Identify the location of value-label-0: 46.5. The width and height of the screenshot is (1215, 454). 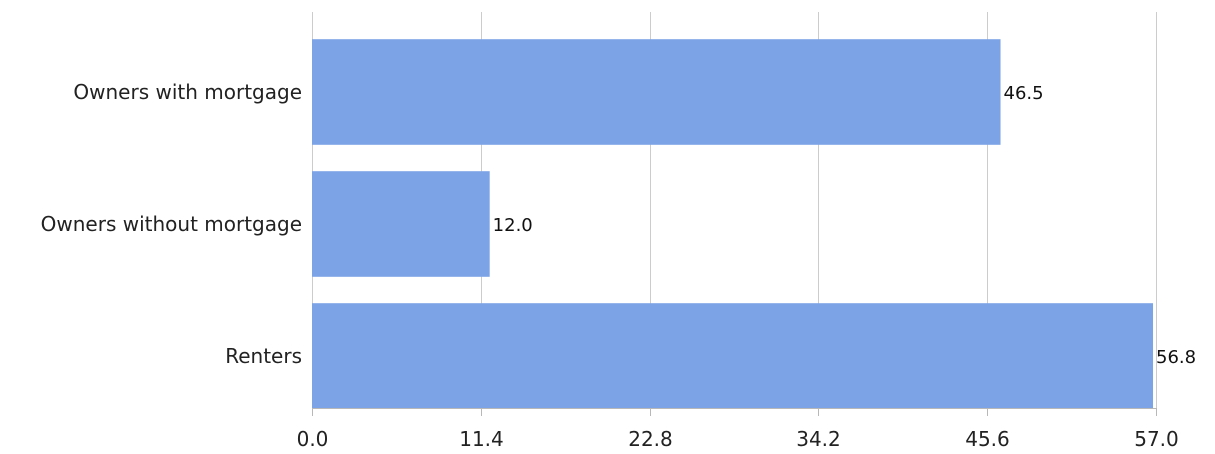
(1024, 93).